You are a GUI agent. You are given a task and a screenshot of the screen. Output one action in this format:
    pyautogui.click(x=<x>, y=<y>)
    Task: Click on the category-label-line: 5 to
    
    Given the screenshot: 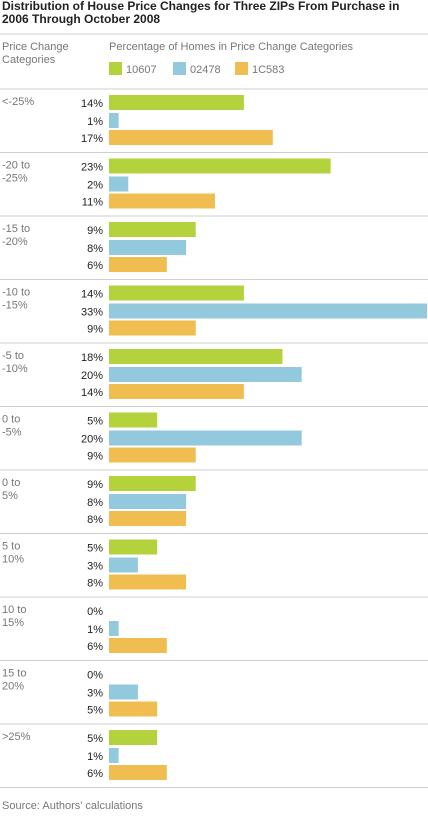 What is the action you would take?
    pyautogui.click(x=11, y=547)
    